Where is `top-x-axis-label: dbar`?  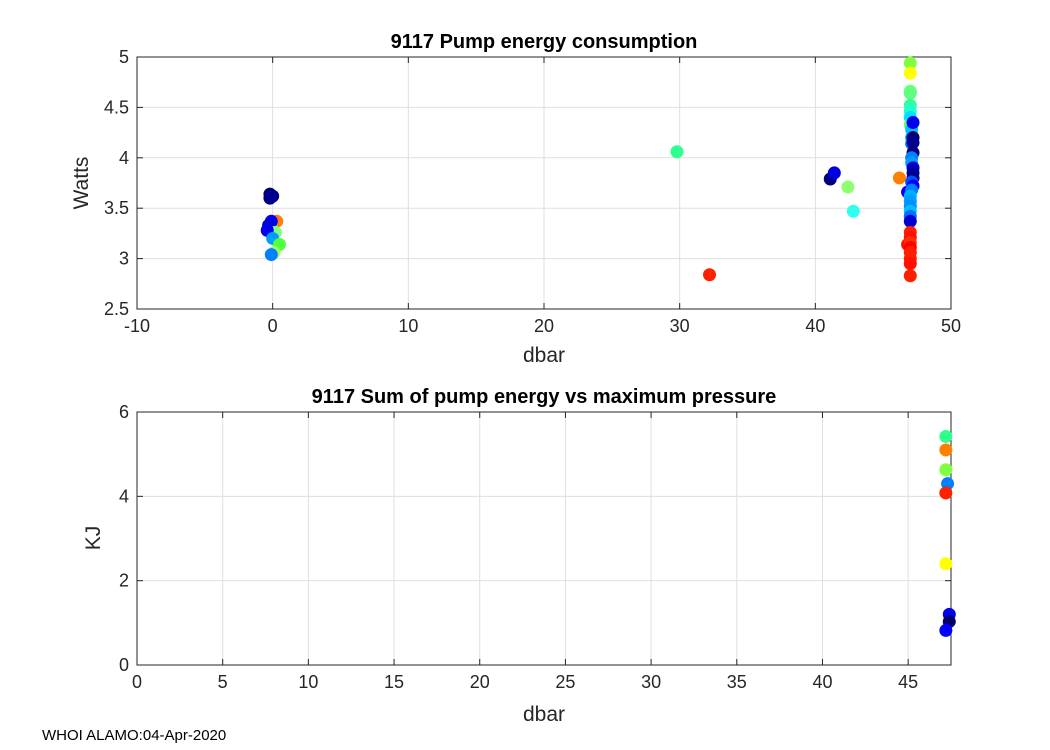 top-x-axis-label: dbar is located at coordinates (544, 355).